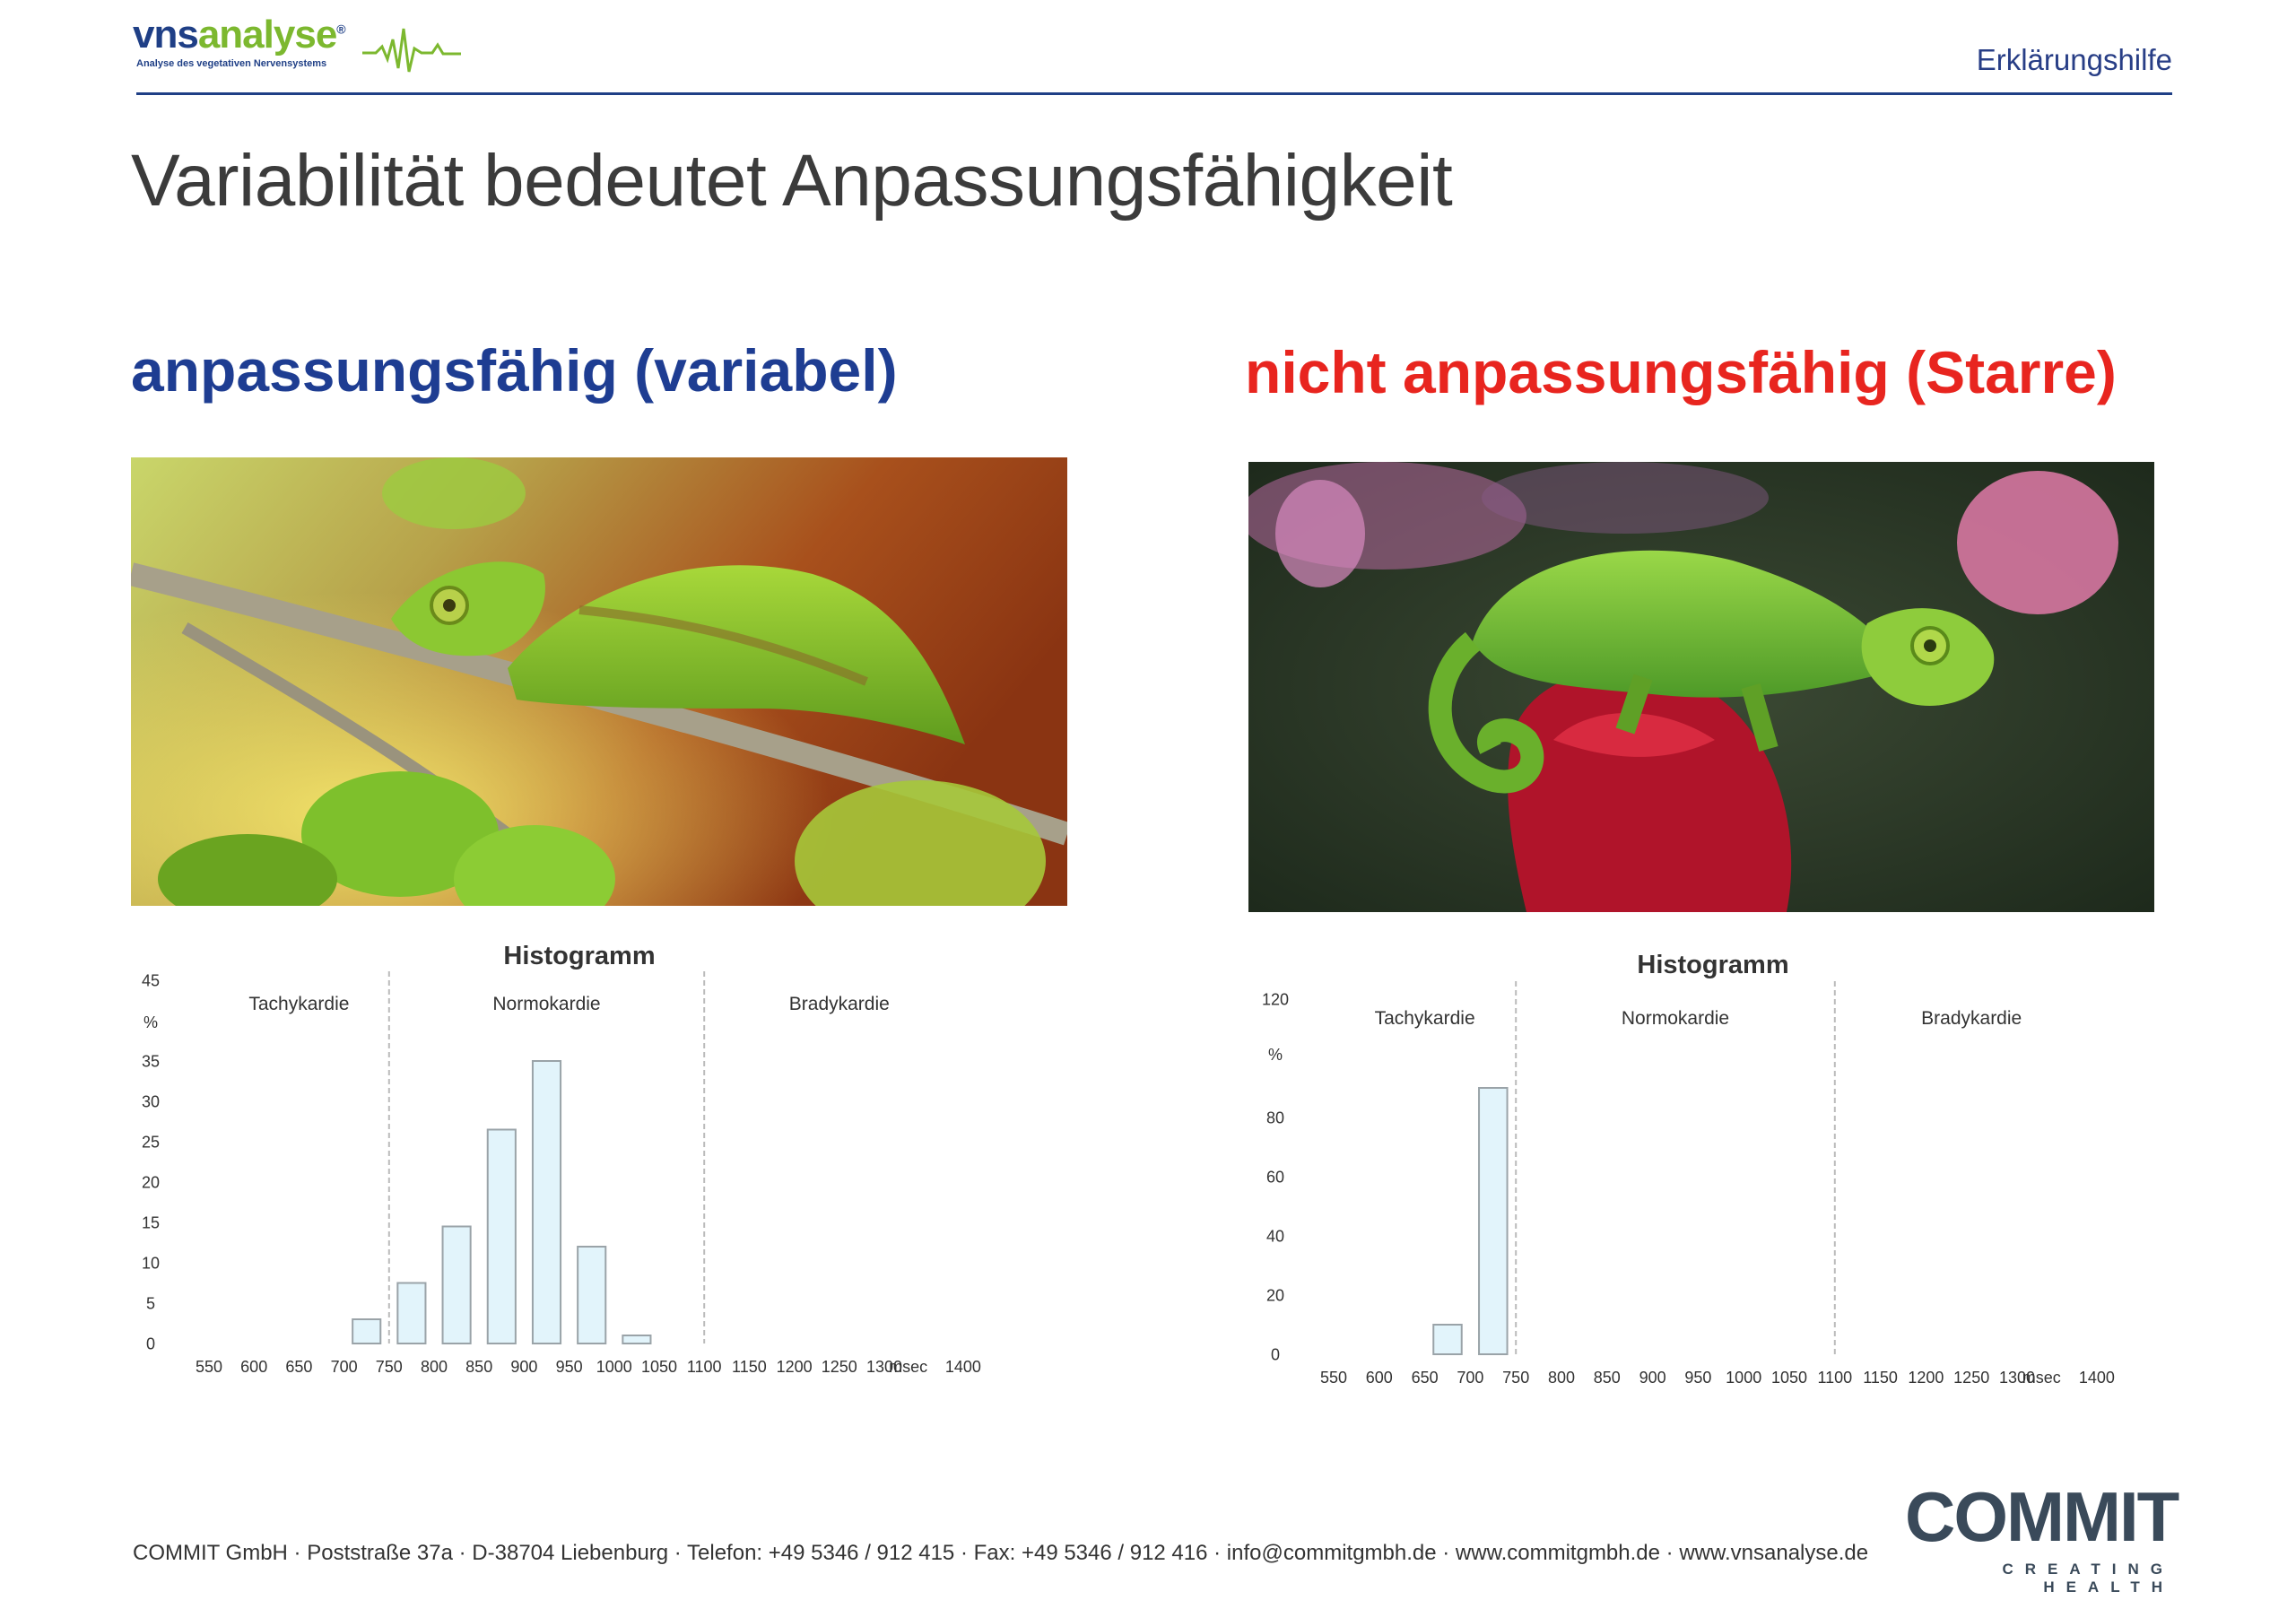  What do you see at coordinates (1275, 1236) in the screenshot?
I see `y-tick-label: 40` at bounding box center [1275, 1236].